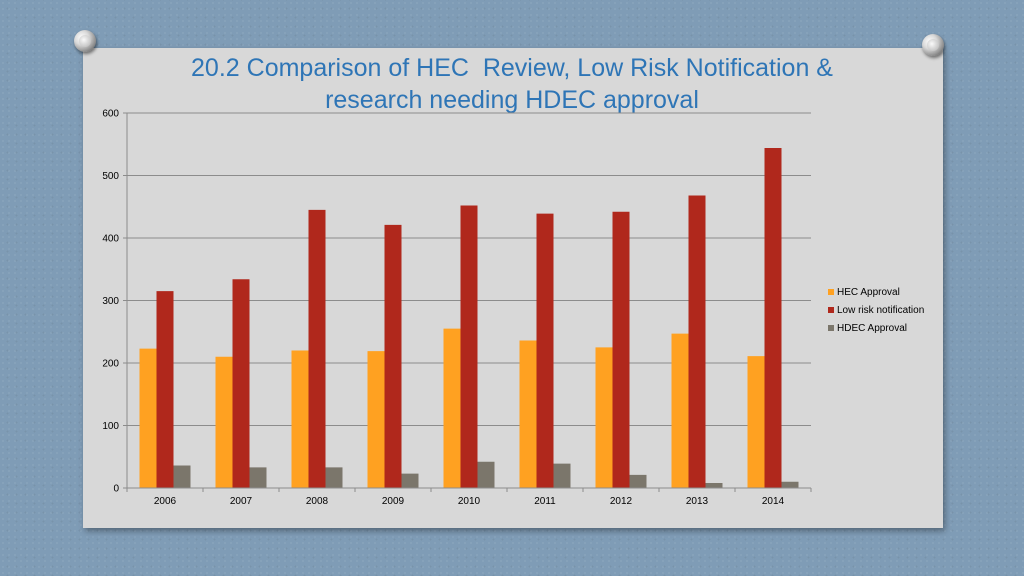 This screenshot has width=1024, height=576. Describe the element at coordinates (562, 475) in the screenshot. I see `bar-hdec-approval-2011` at that location.